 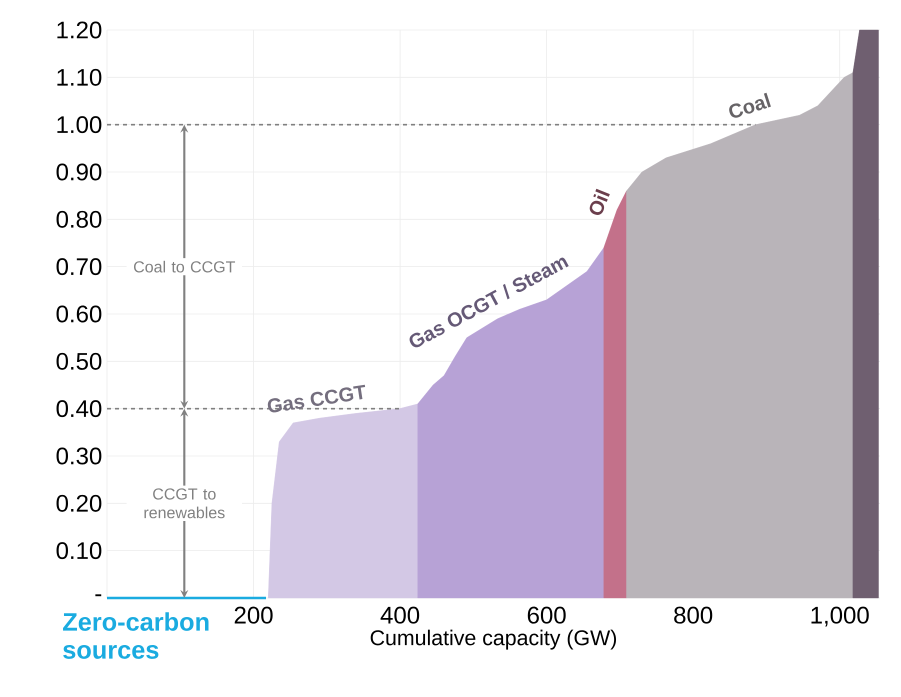 I want to click on y-tick-label: 0.50, so click(x=79, y=361).